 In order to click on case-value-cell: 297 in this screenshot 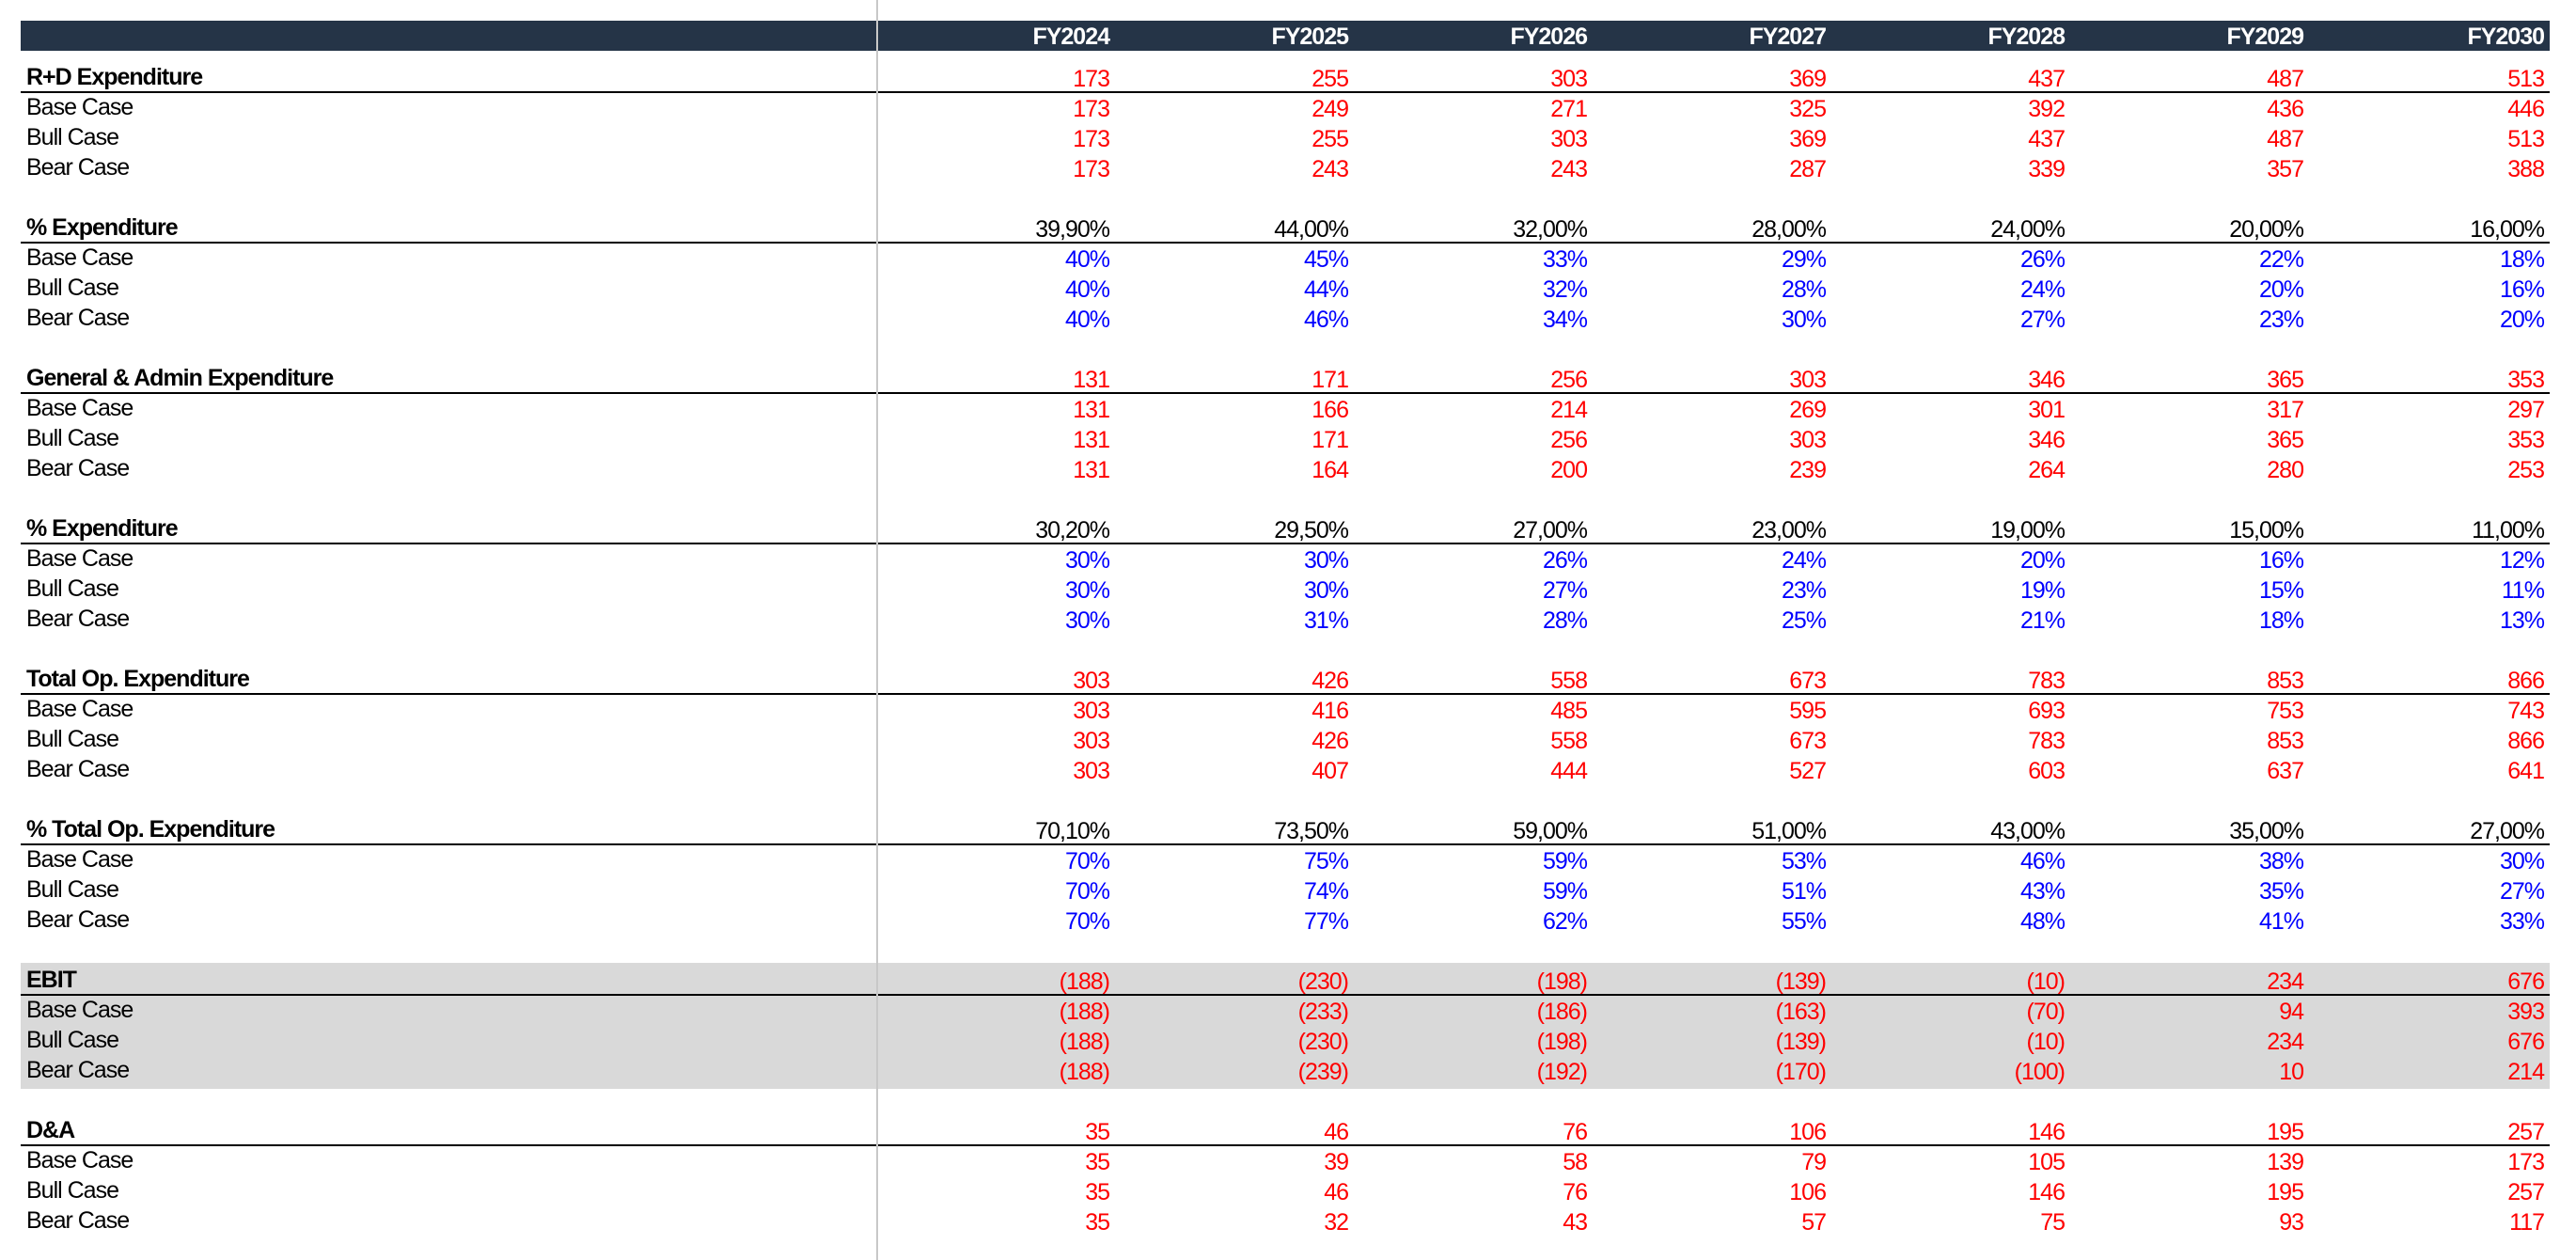, I will do `click(2526, 410)`.